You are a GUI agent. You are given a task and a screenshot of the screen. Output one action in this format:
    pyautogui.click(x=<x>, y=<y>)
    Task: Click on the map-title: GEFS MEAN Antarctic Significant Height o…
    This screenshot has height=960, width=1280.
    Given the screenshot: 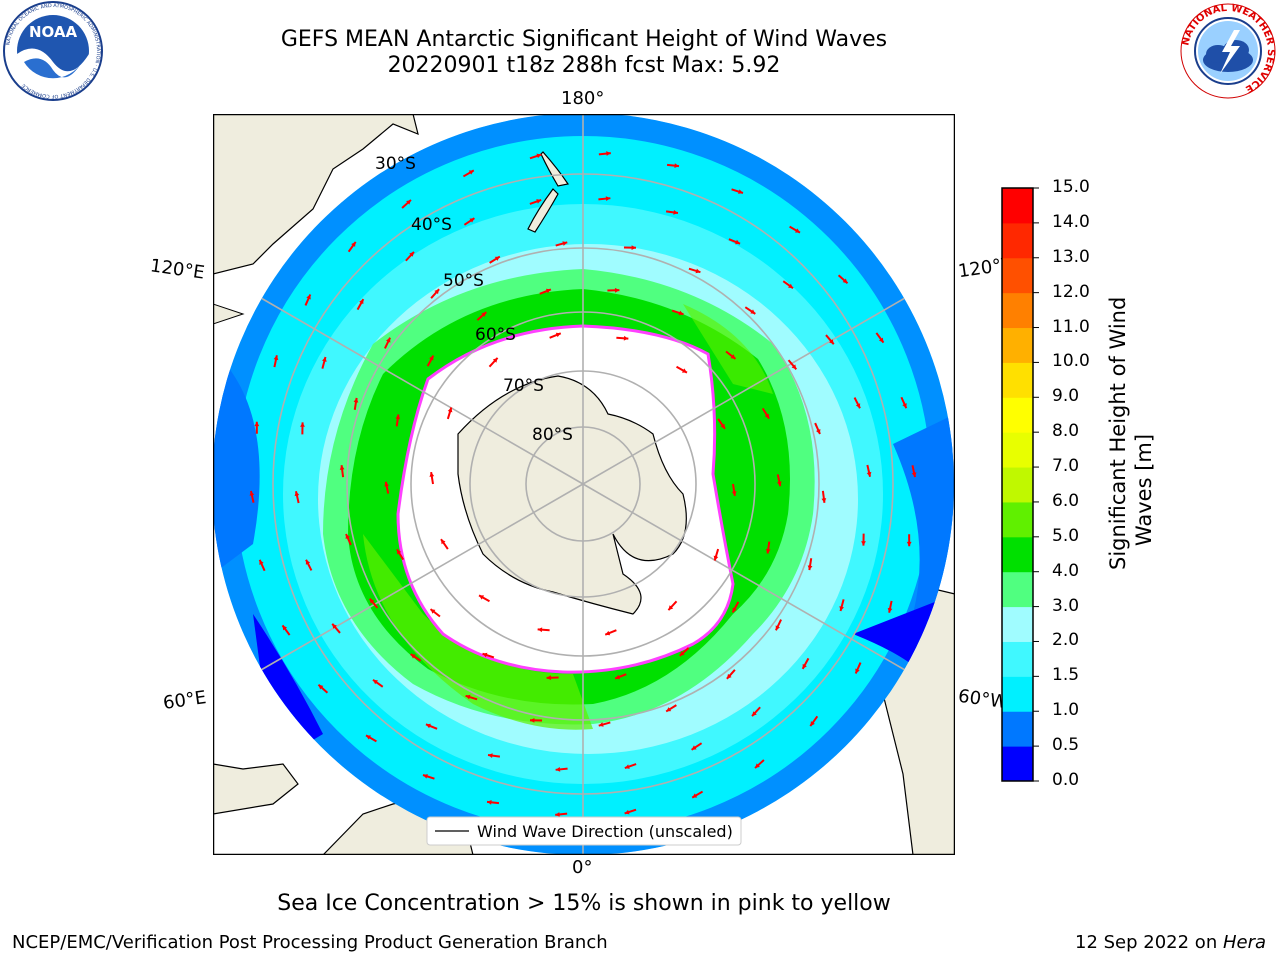 What is the action you would take?
    pyautogui.click(x=584, y=39)
    